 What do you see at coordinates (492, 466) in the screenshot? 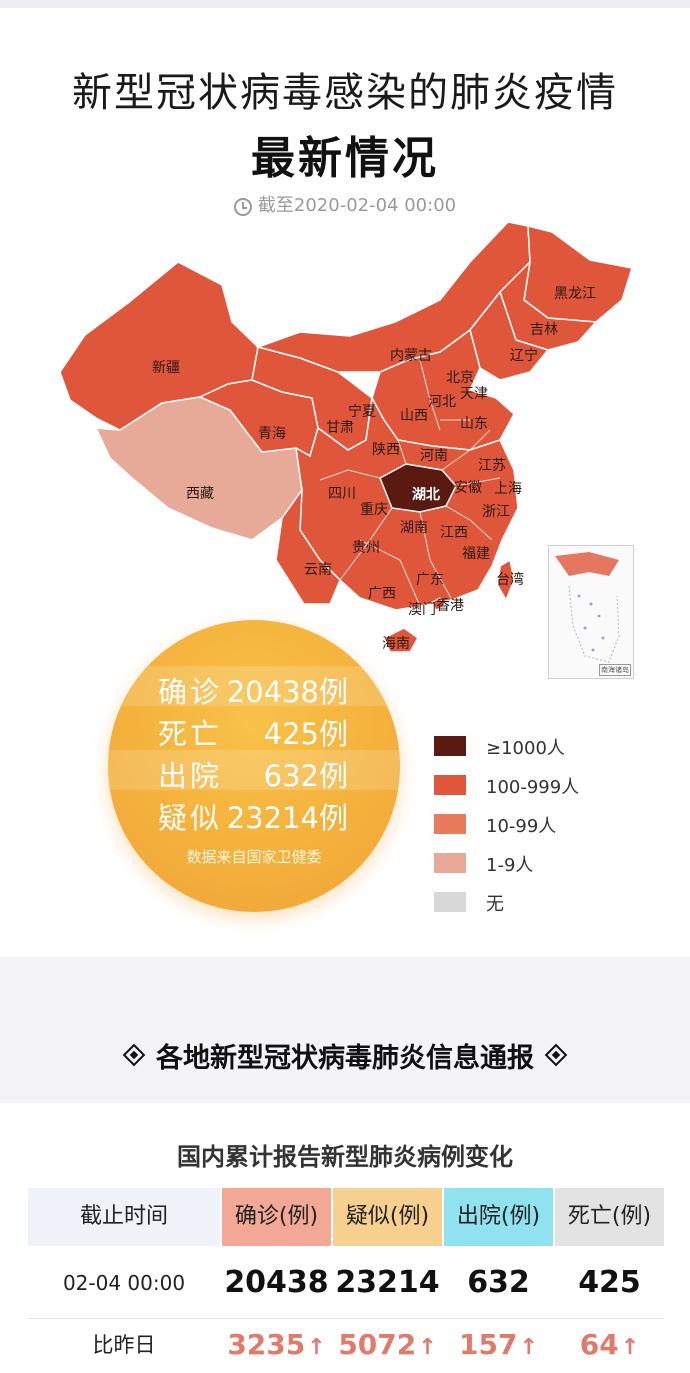
I see `label-jiangsu: 江苏` at bounding box center [492, 466].